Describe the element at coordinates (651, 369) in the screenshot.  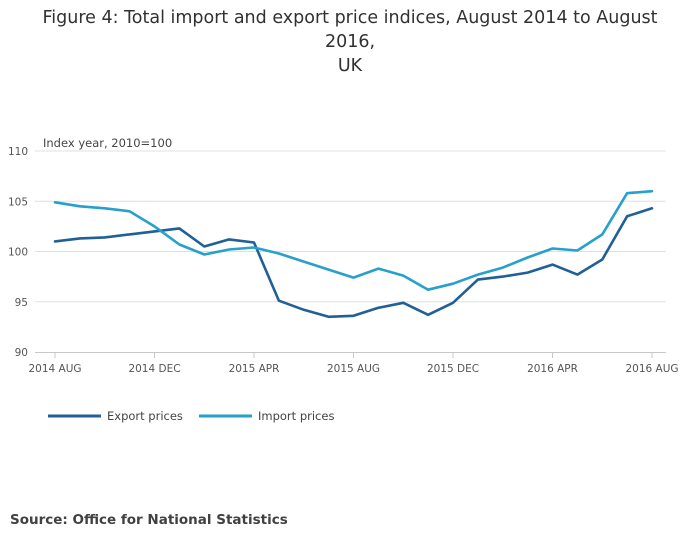
I see `x-tick-label: 2016 AUG` at that location.